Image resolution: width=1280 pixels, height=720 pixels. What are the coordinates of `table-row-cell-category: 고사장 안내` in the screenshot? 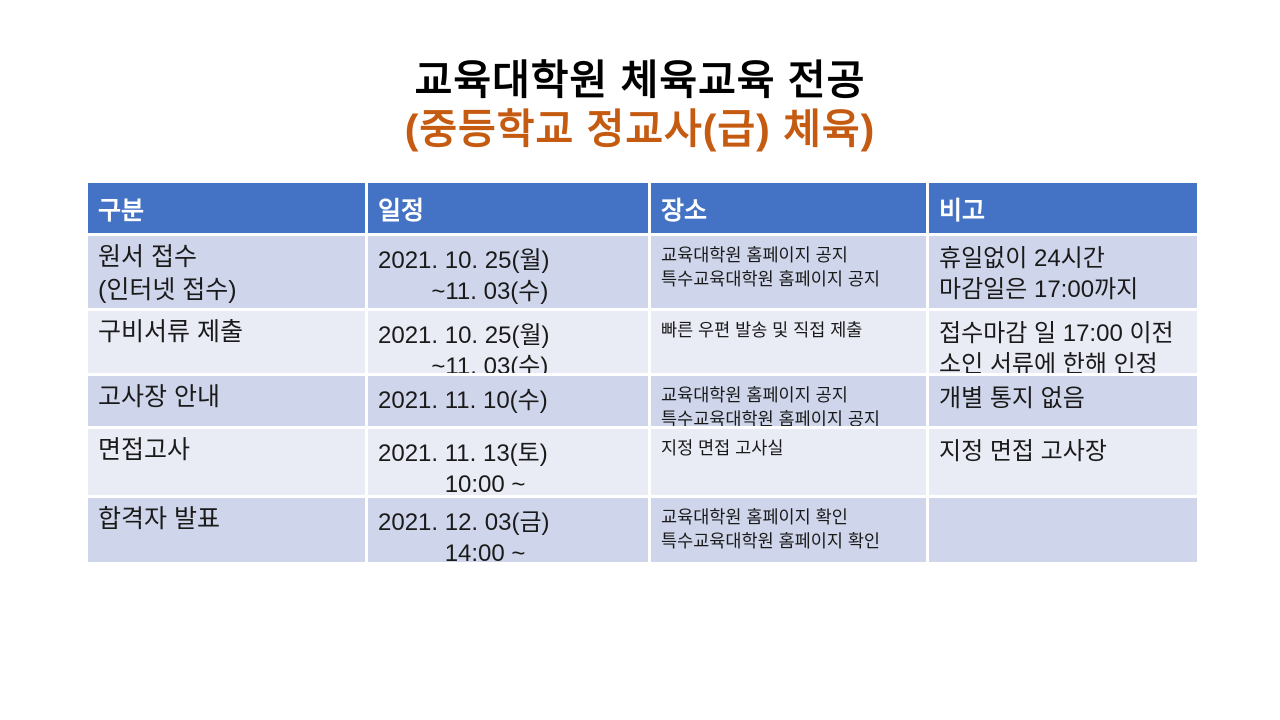 It's located at (226, 401).